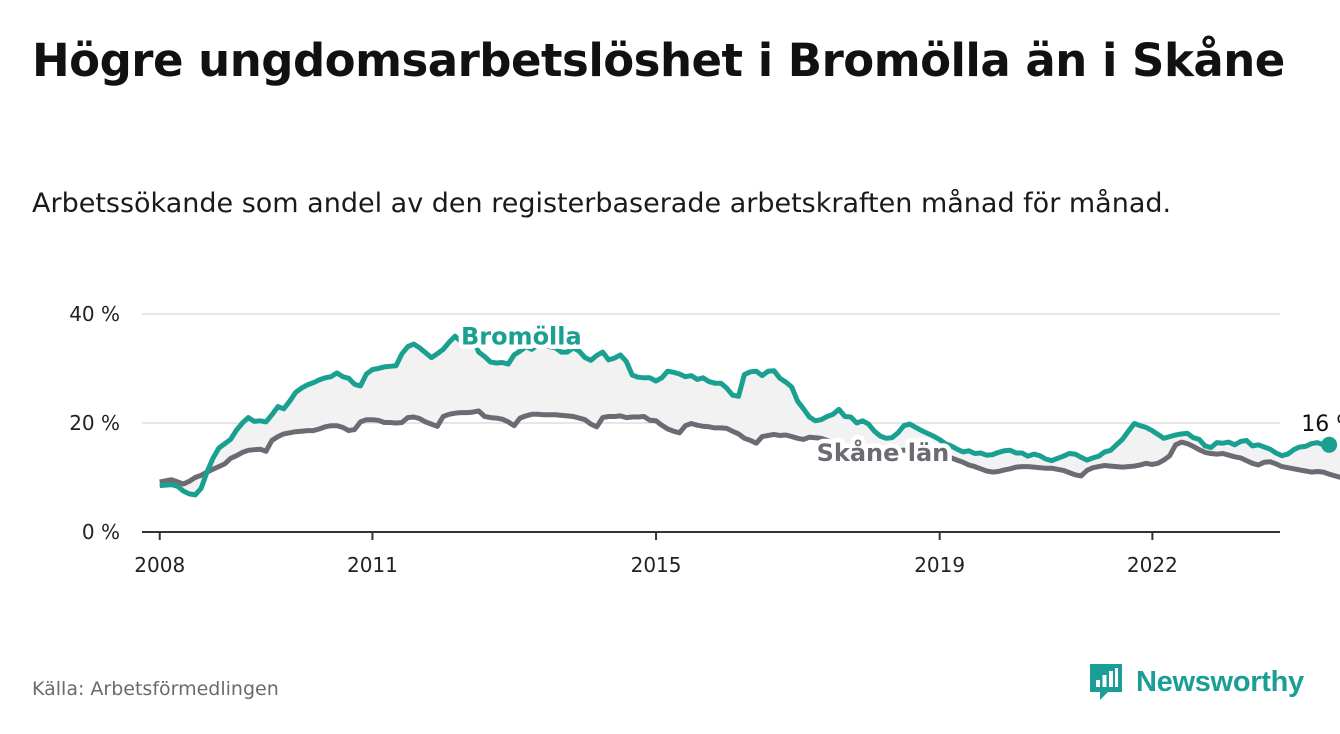 The height and width of the screenshot is (734, 1340). Describe the element at coordinates (749, 447) in the screenshot. I see `skane-line` at that location.